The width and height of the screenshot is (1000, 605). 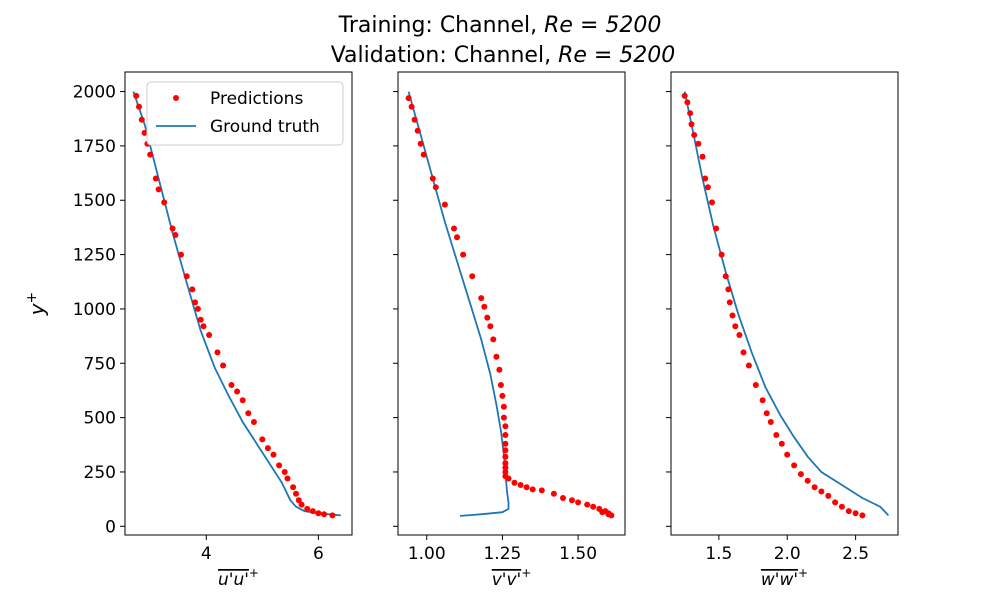 I want to click on x-tick-label: 2.0, so click(x=787, y=554).